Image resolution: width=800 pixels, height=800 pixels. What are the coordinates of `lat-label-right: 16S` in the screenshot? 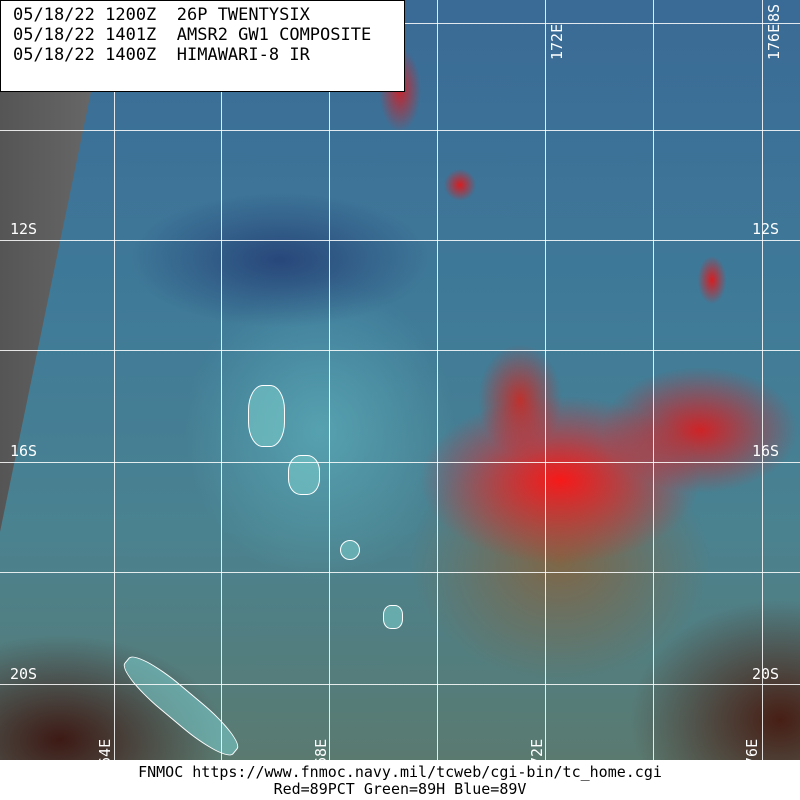 It's located at (766, 451).